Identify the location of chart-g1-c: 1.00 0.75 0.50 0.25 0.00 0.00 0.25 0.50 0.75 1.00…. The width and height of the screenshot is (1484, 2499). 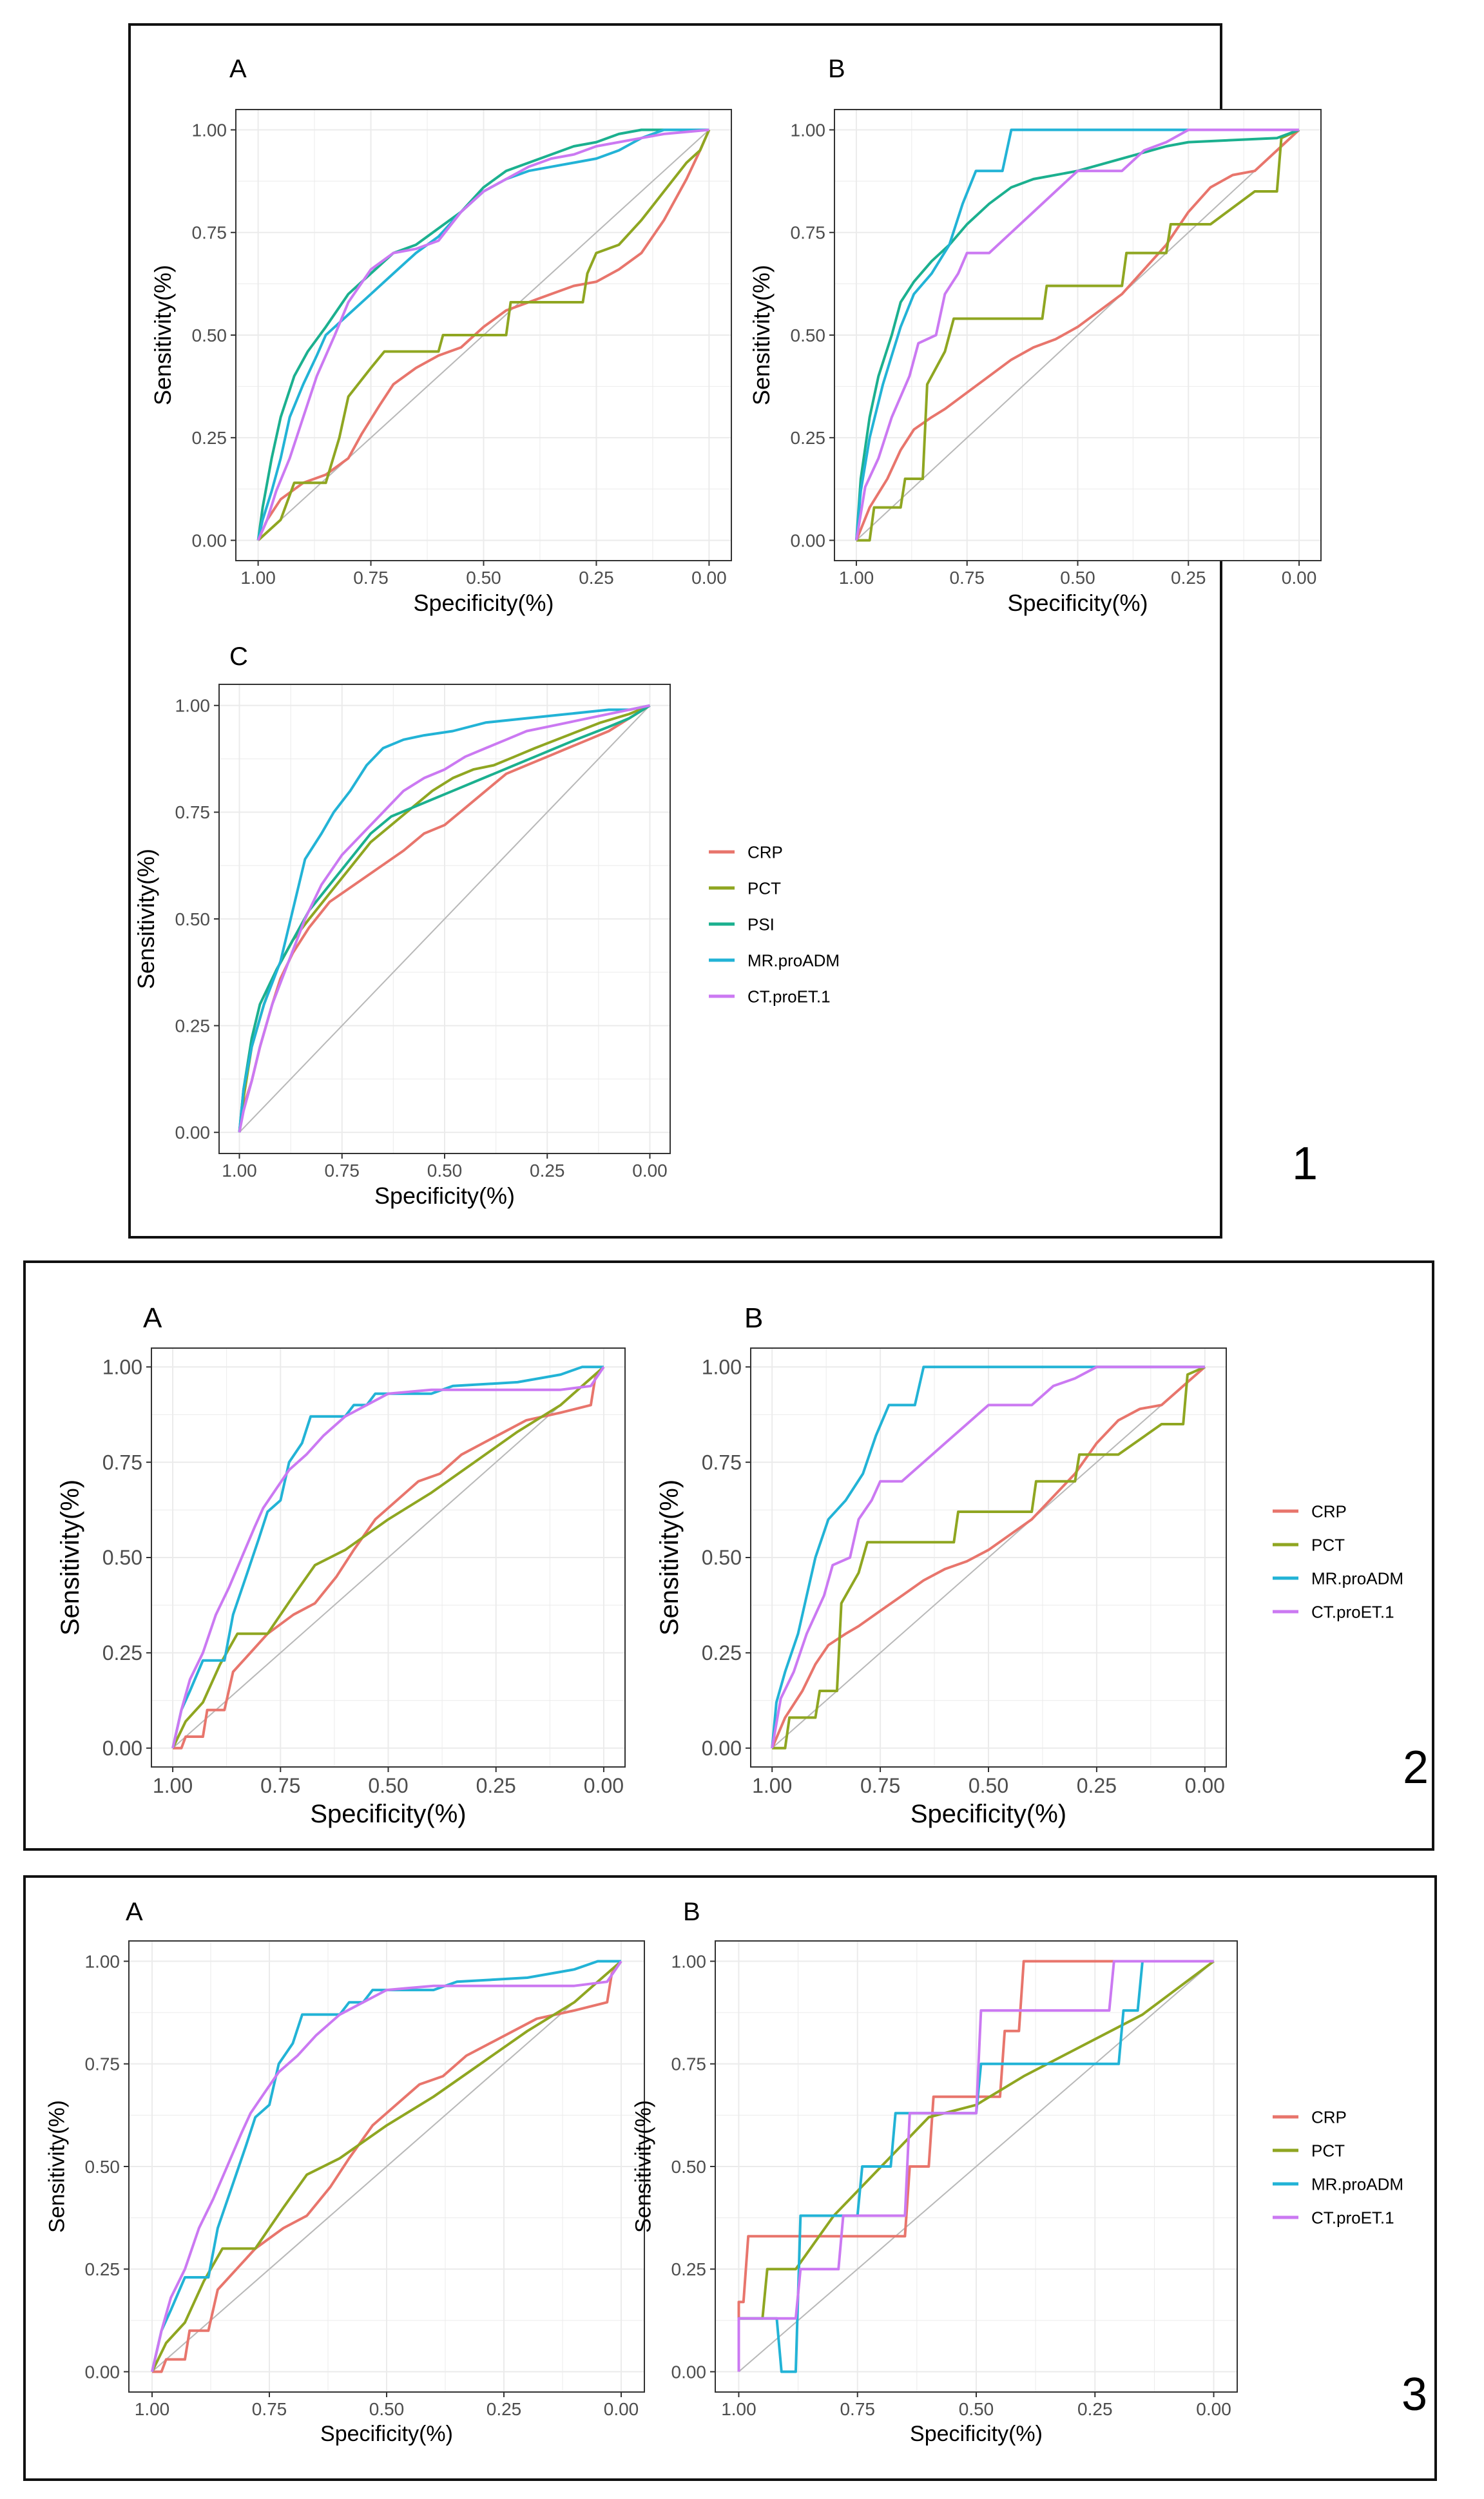
(402, 925).